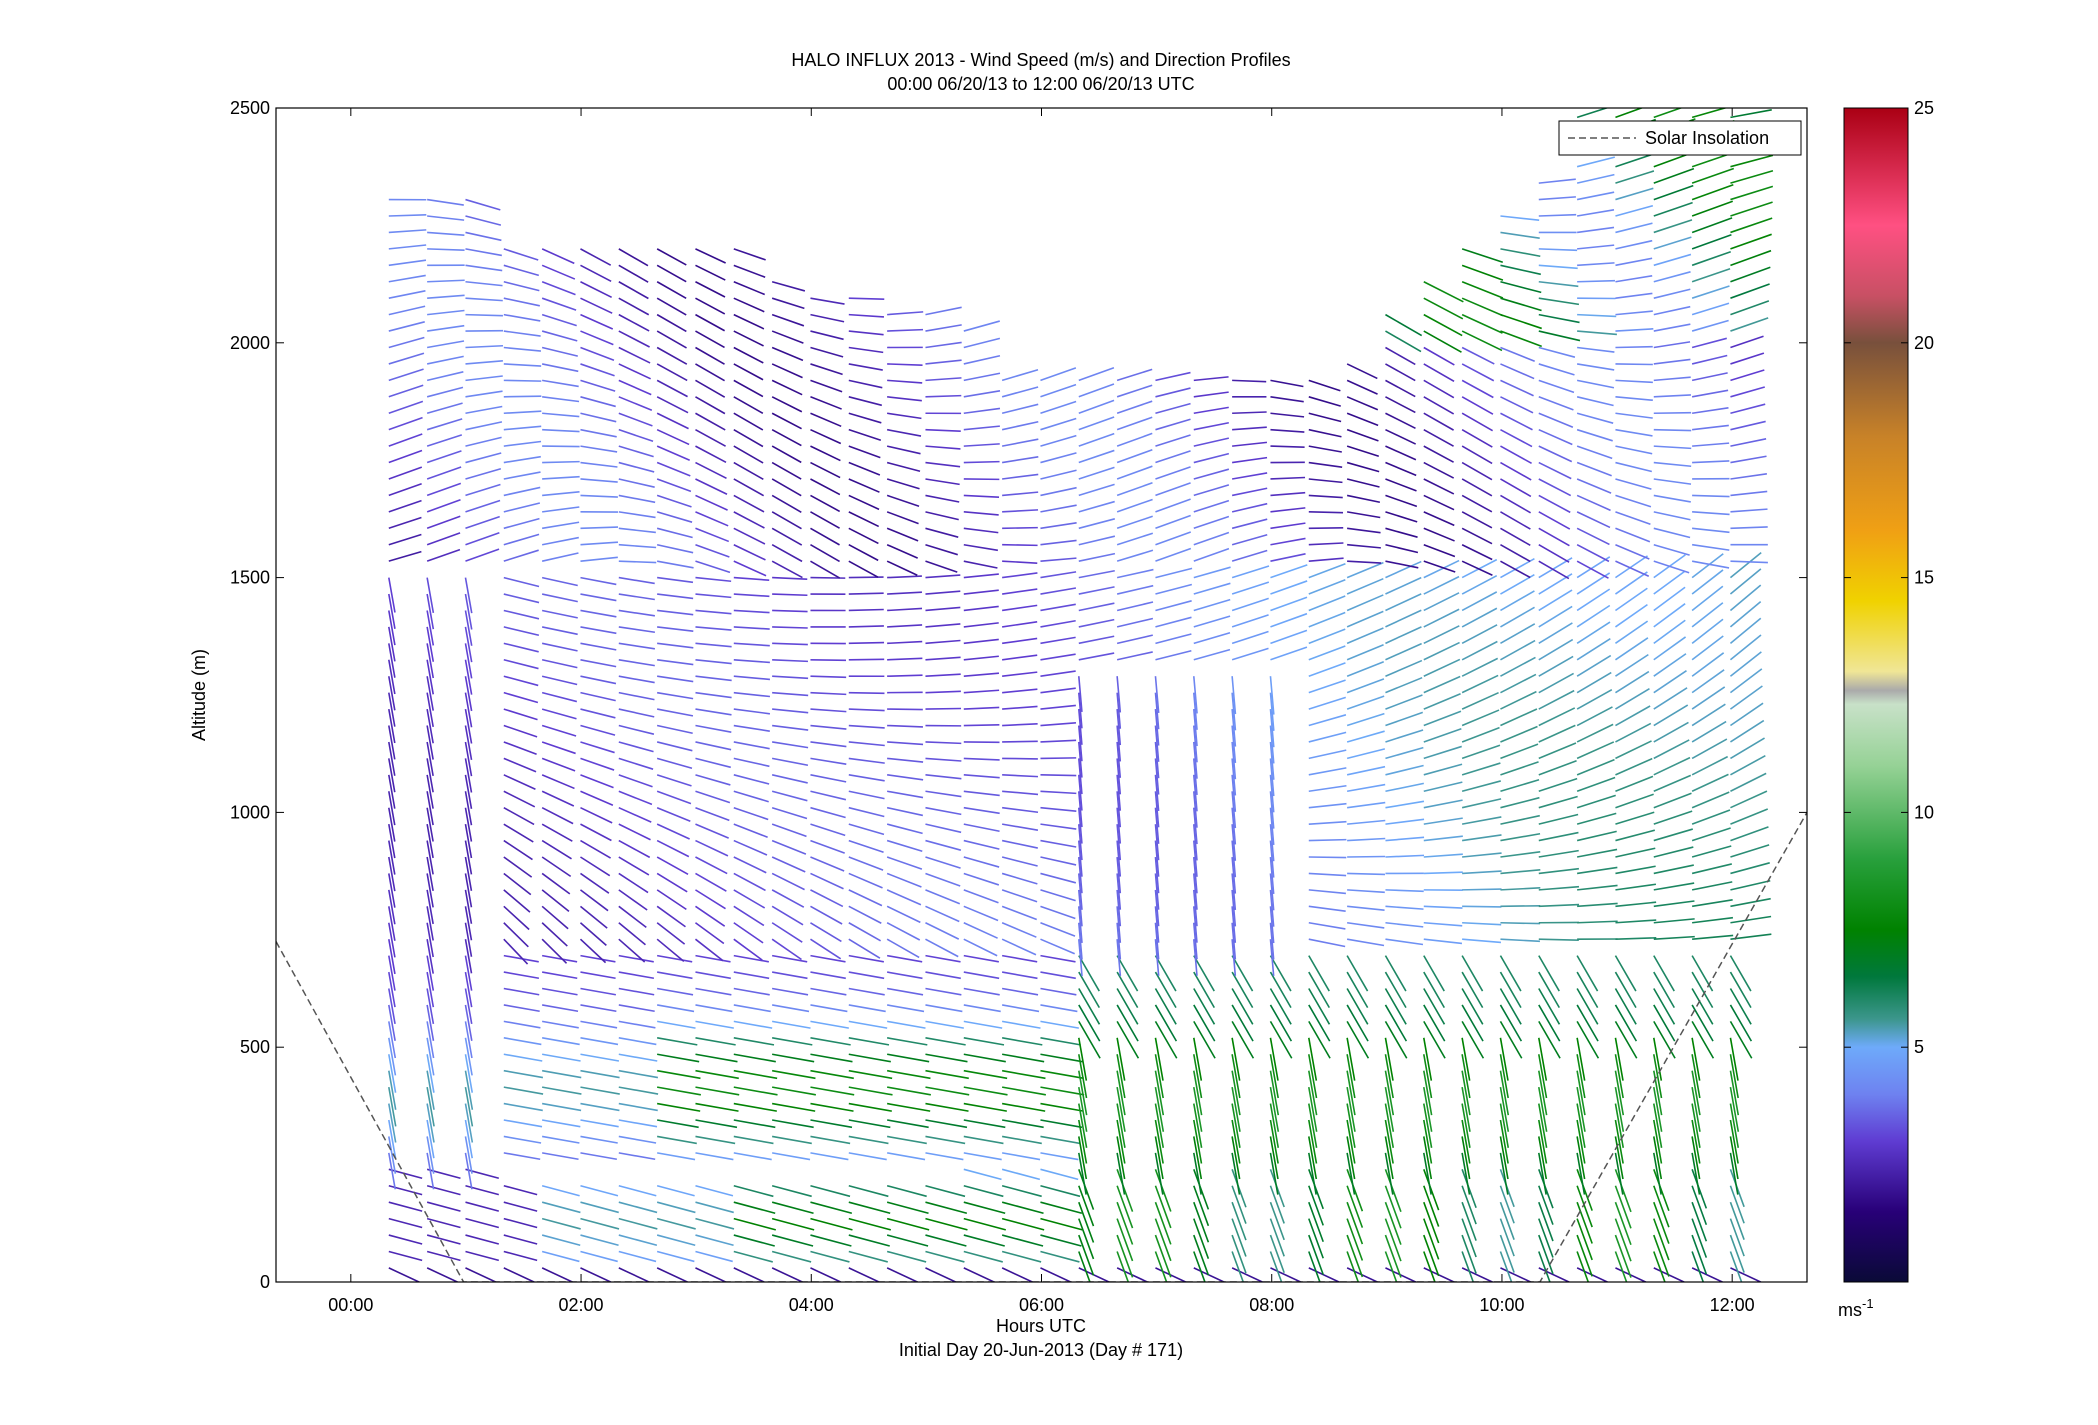  What do you see at coordinates (1850, 1310) in the screenshot?
I see `colorbar-unit-base: ms` at bounding box center [1850, 1310].